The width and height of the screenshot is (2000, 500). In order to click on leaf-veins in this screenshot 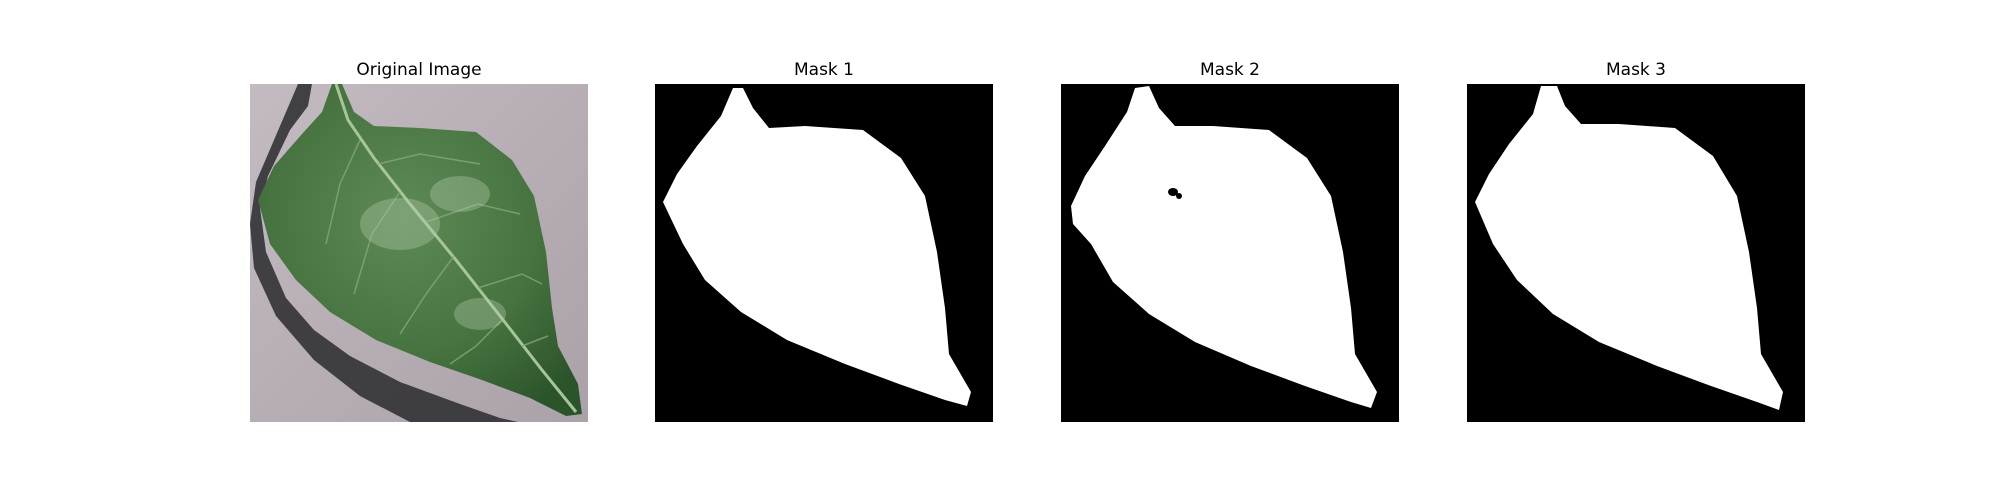, I will do `click(437, 252)`.